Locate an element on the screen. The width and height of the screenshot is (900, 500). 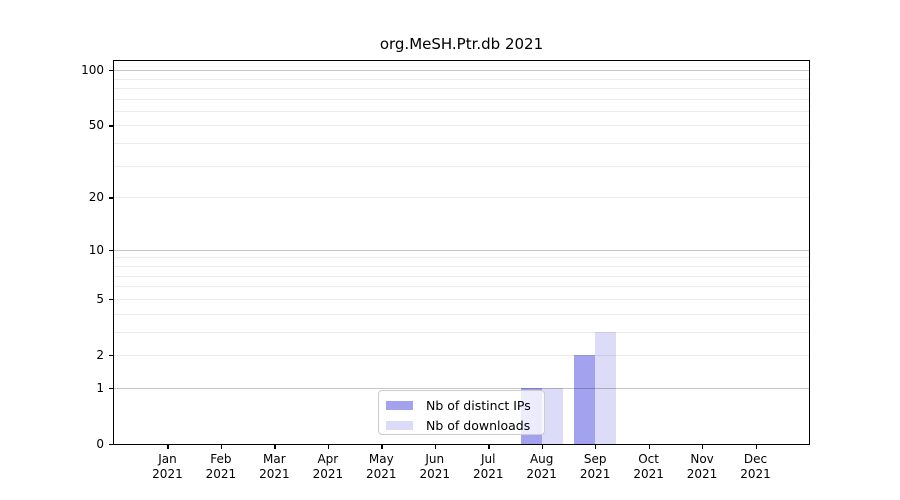
legend-item: Nb of distinct IPs is located at coordinates (465, 405).